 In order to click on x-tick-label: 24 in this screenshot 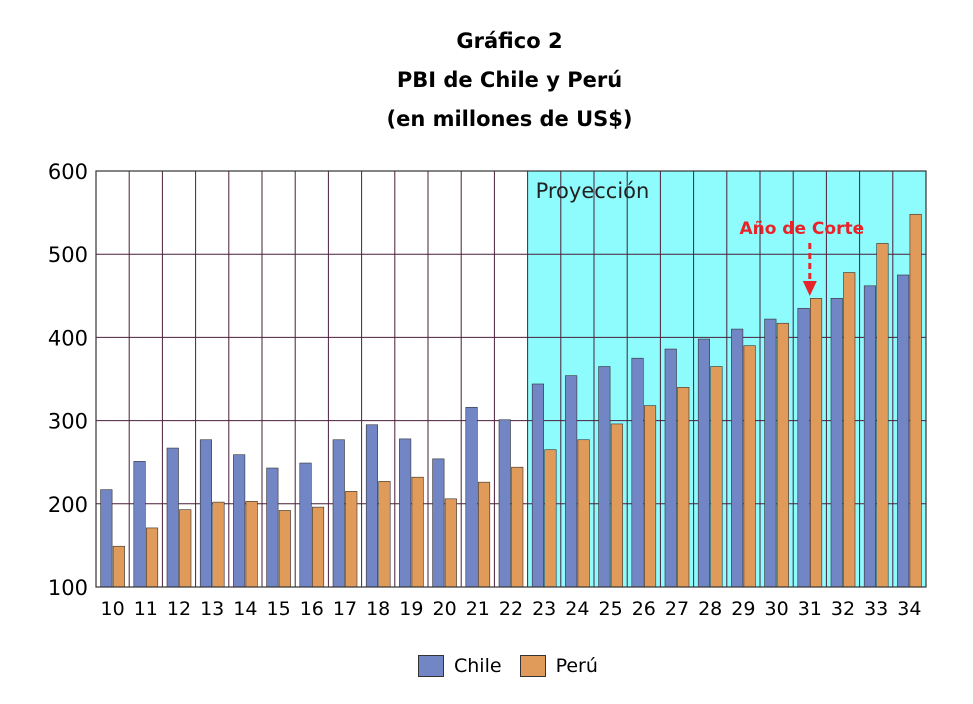, I will do `click(577, 609)`.